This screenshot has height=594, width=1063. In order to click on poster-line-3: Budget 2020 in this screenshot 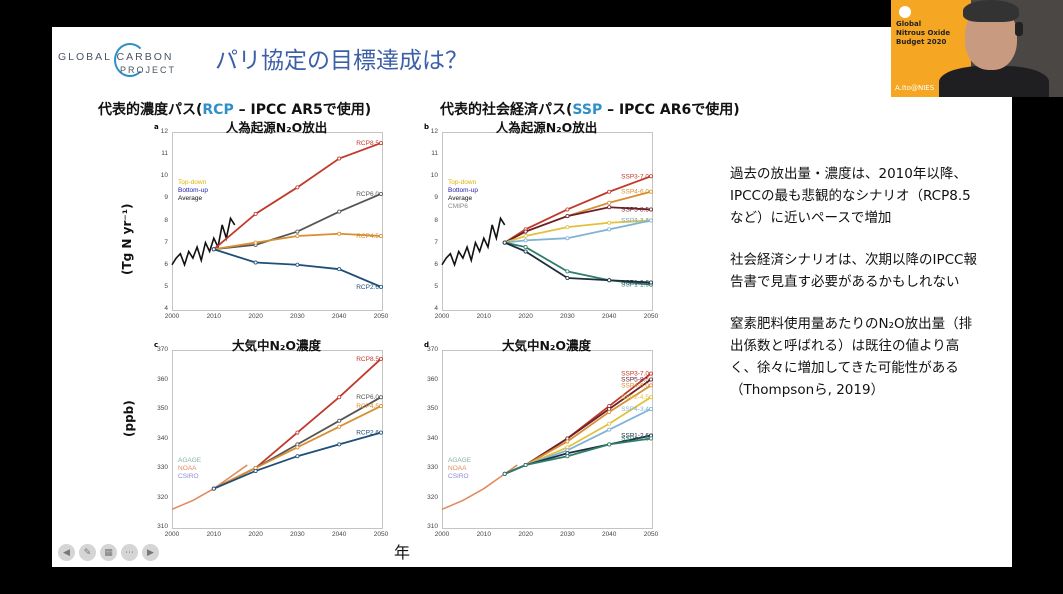, I will do `click(921, 42)`.